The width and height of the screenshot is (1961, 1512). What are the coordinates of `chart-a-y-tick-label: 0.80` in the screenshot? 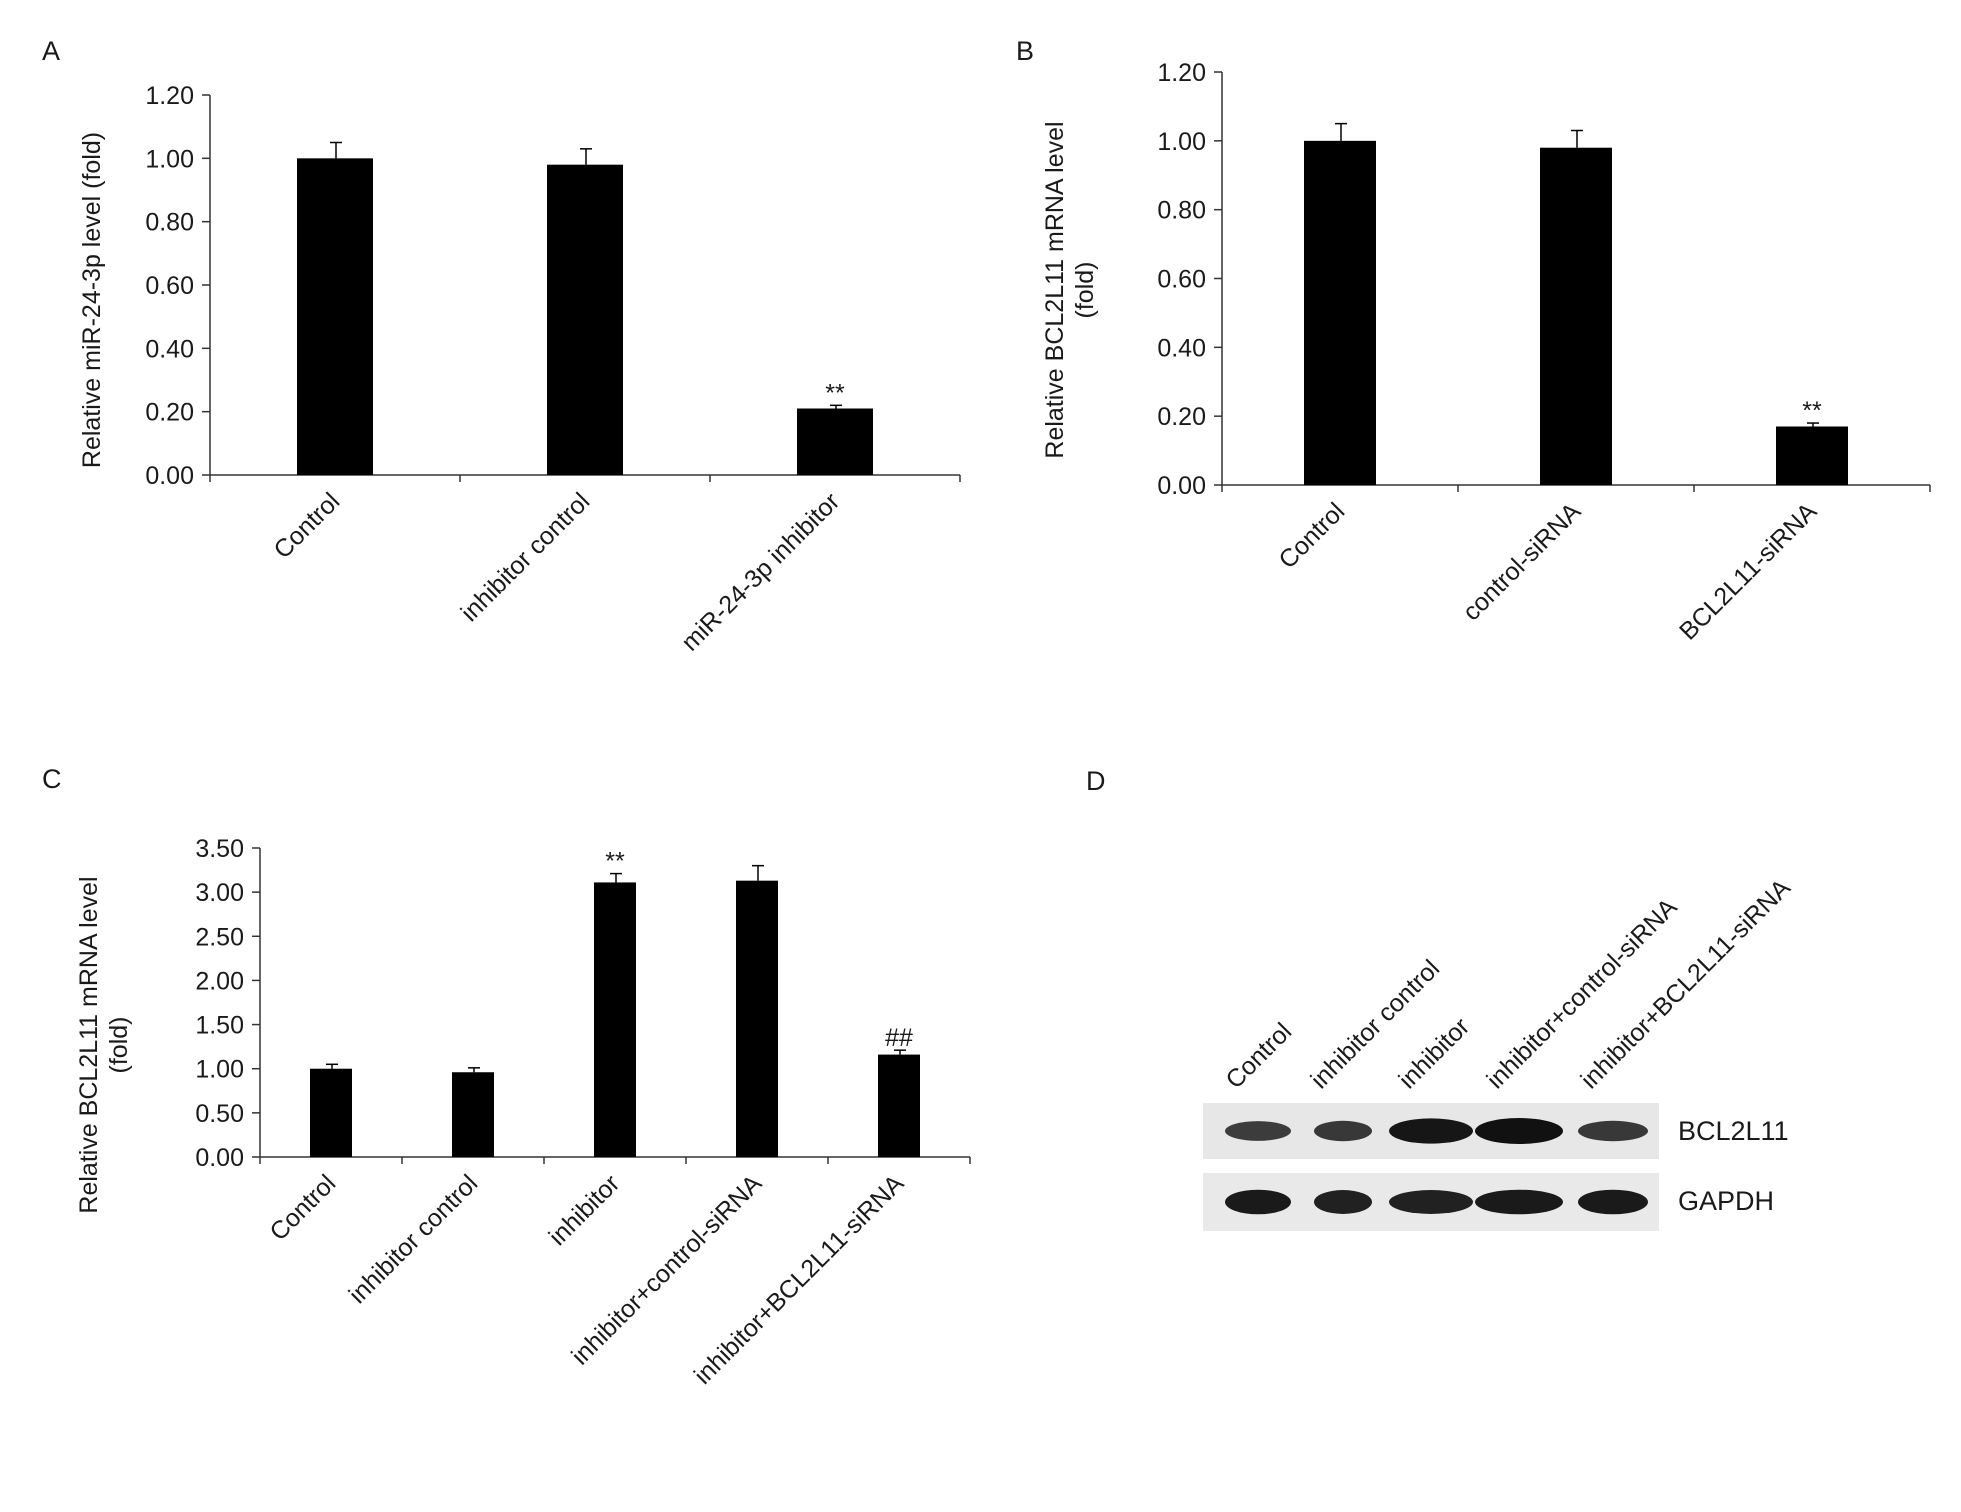 It's located at (169, 223).